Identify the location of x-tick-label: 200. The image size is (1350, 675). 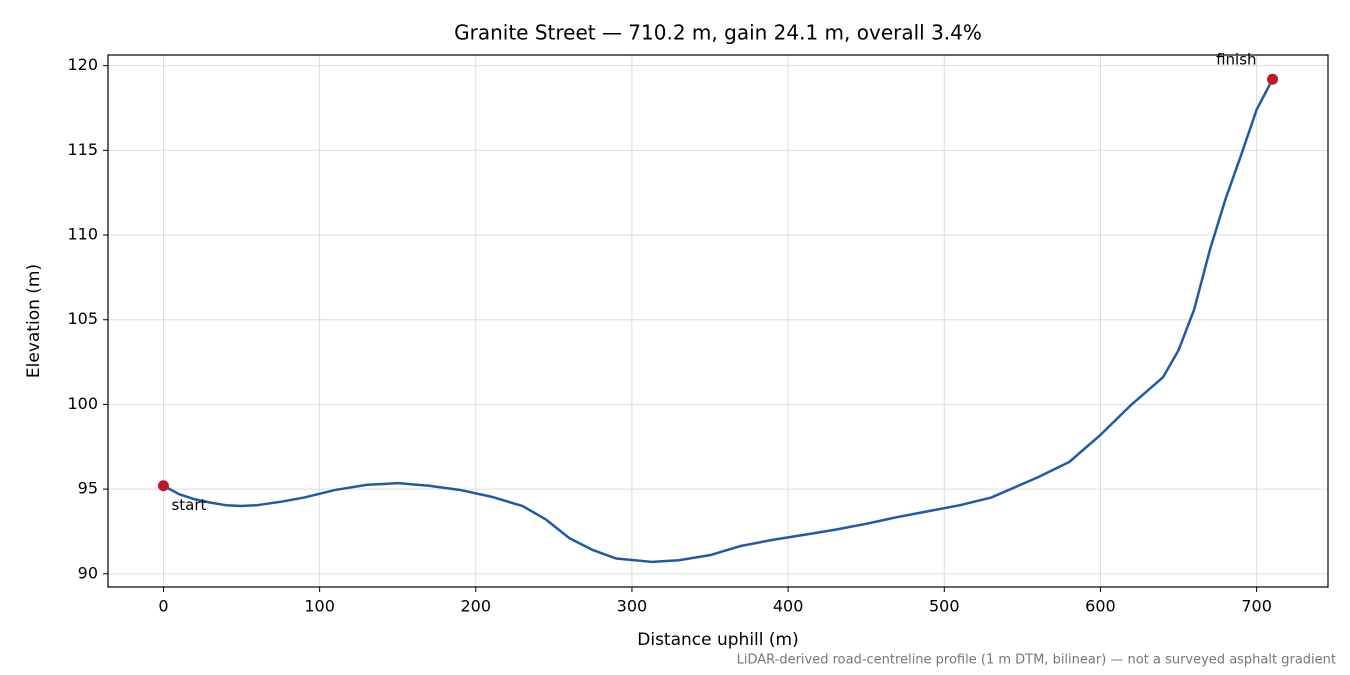
(476, 606).